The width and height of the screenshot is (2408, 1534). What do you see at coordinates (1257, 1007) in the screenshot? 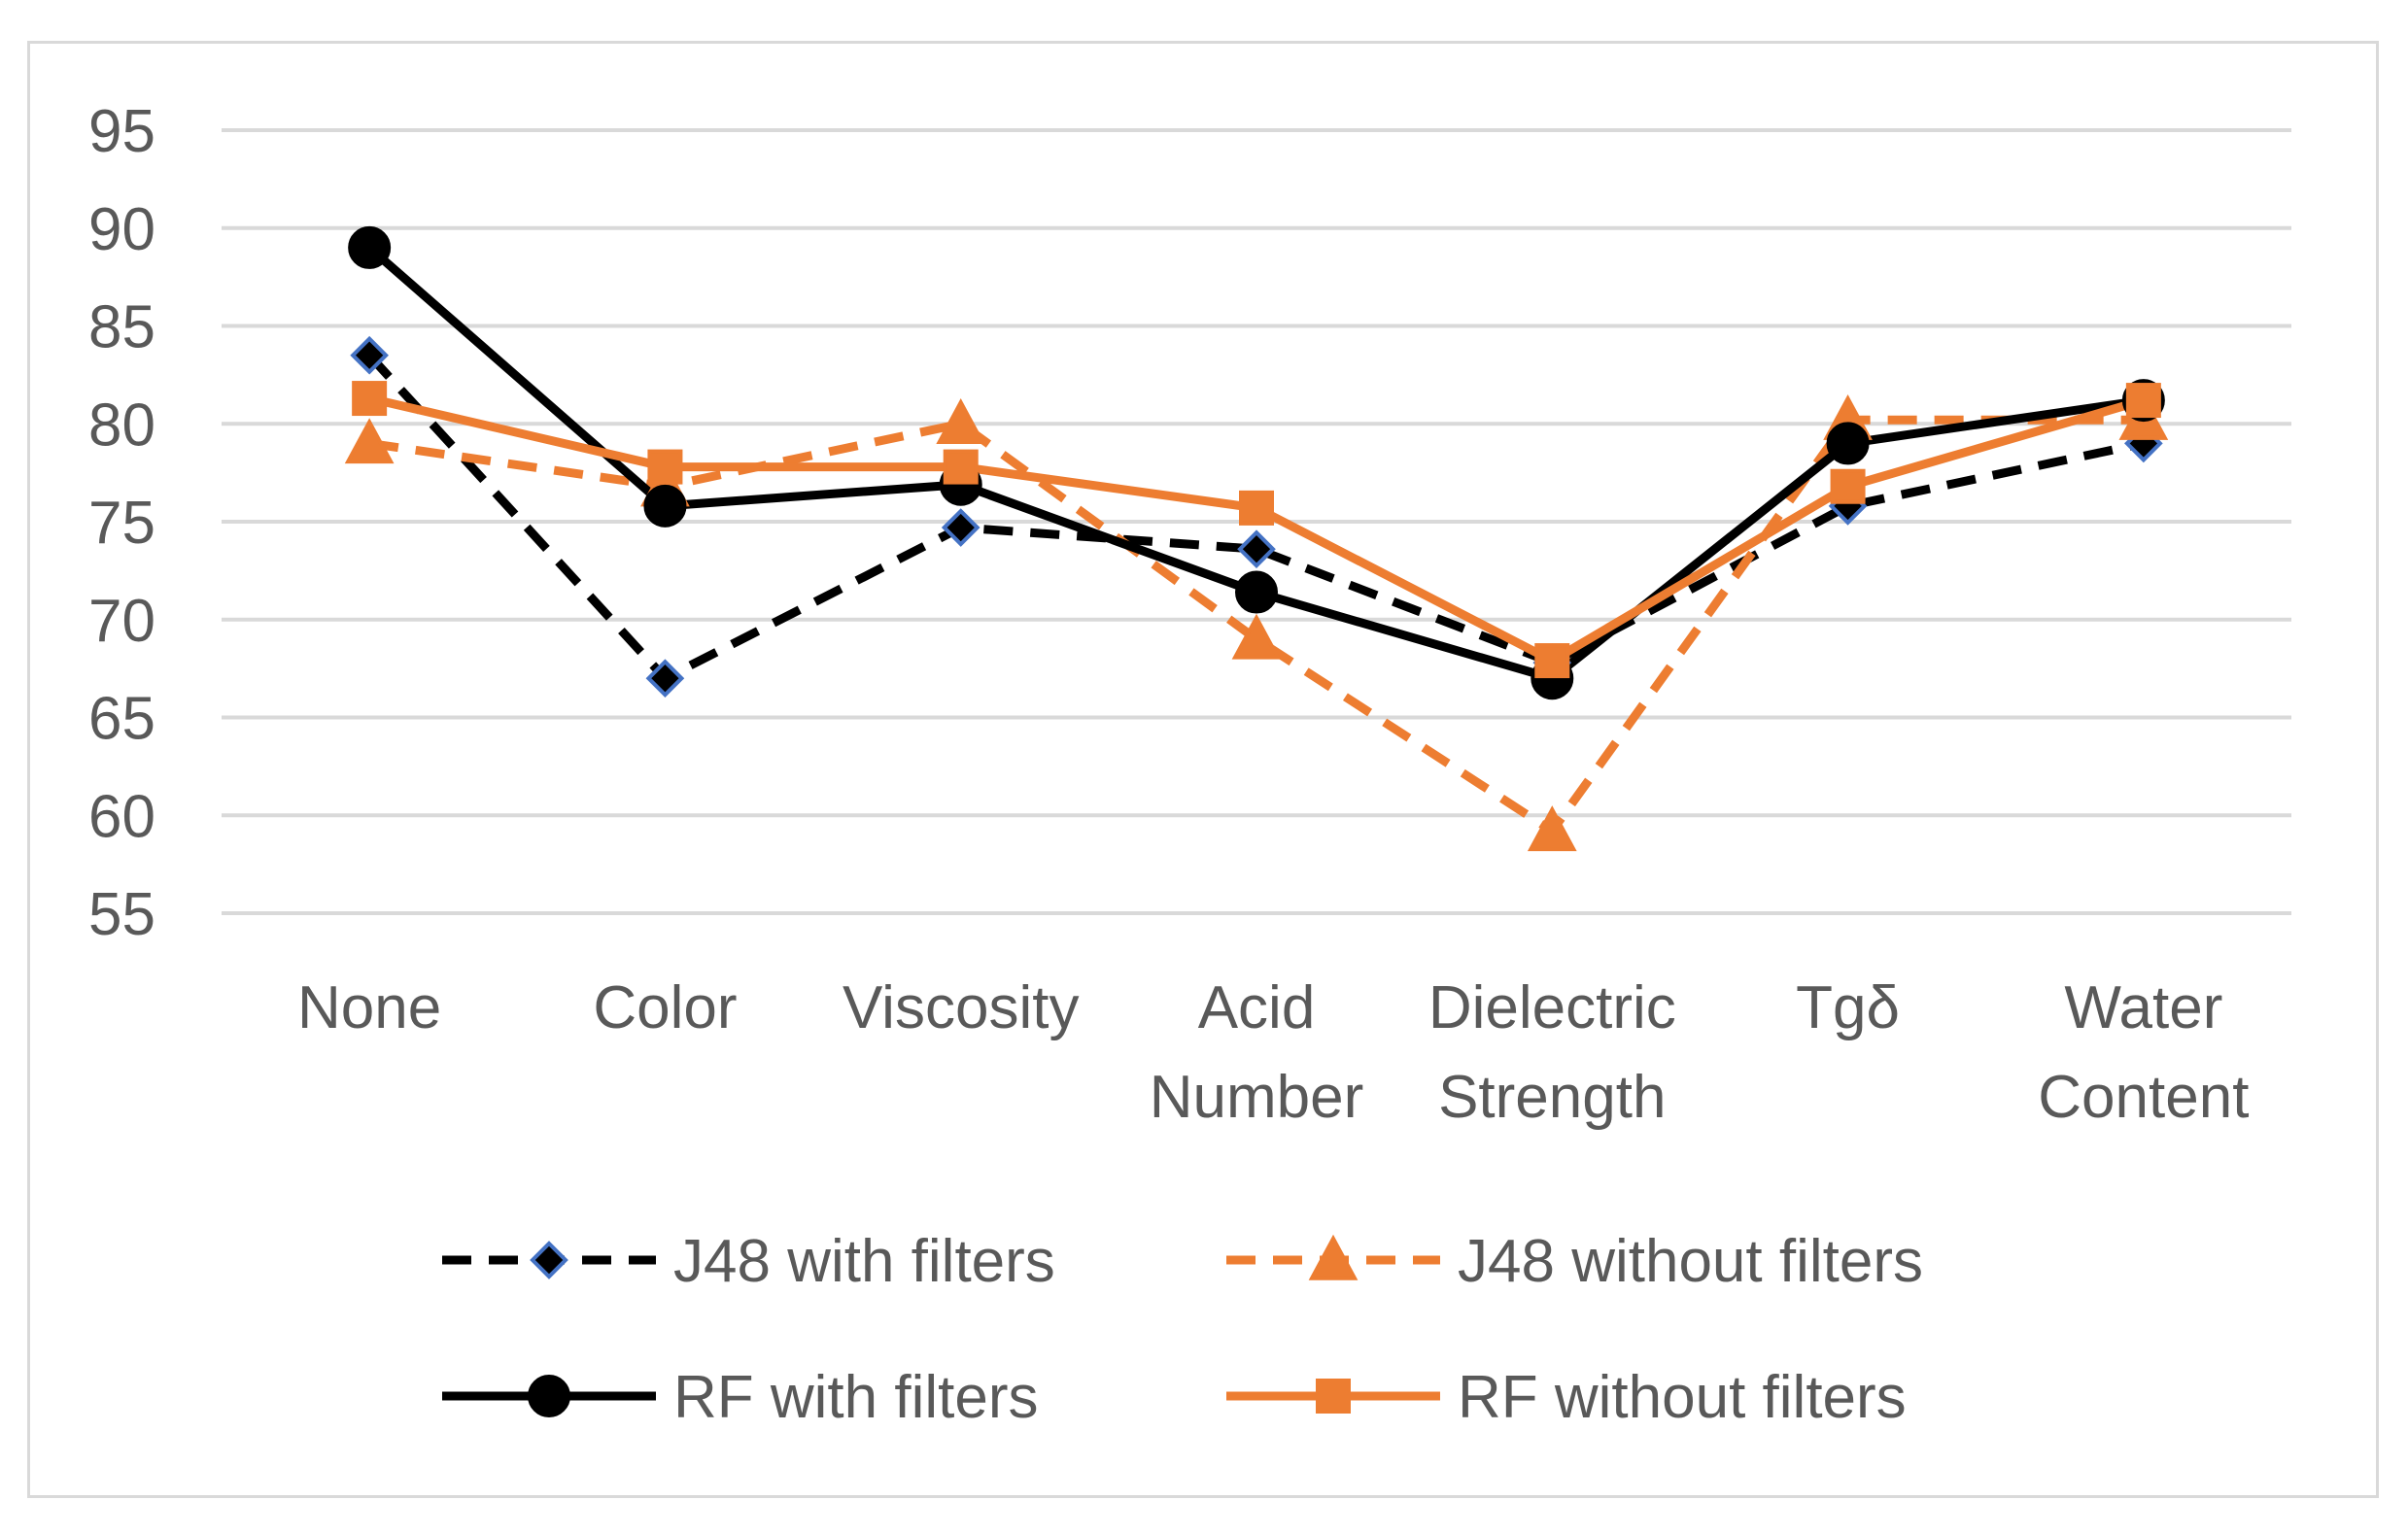
I see `x-tick-label: Acid` at bounding box center [1257, 1007].